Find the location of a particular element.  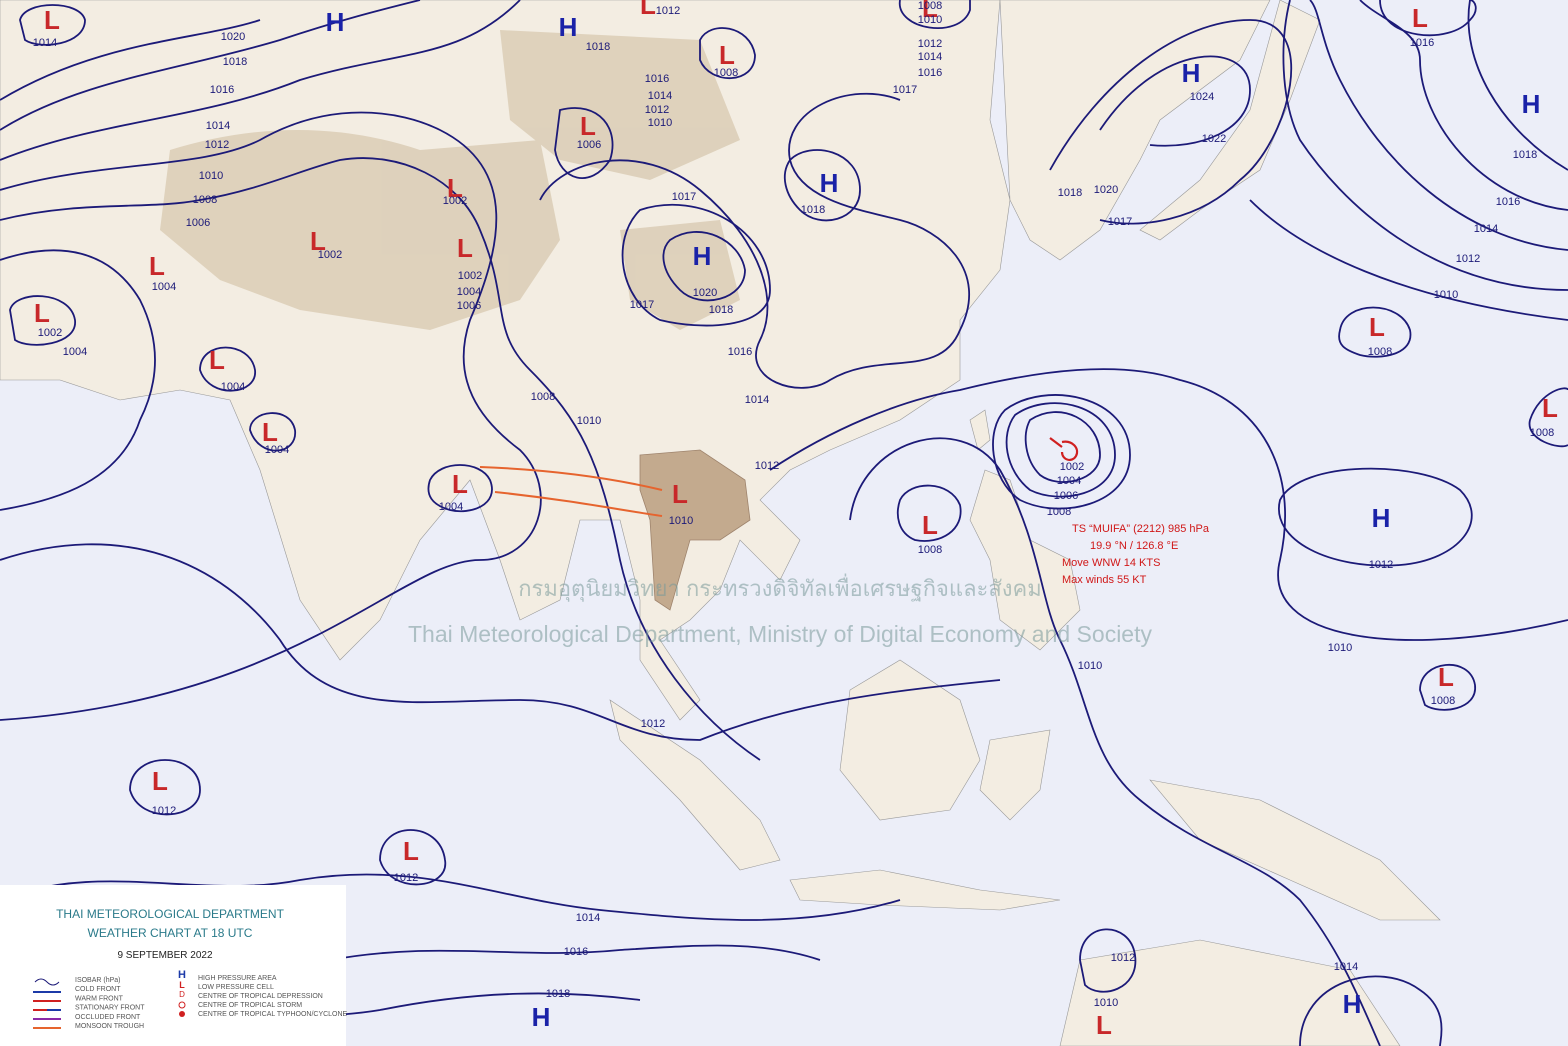

legend-item: CENTRE OF TROPICAL DEPRESSION is located at coordinates (260, 996).